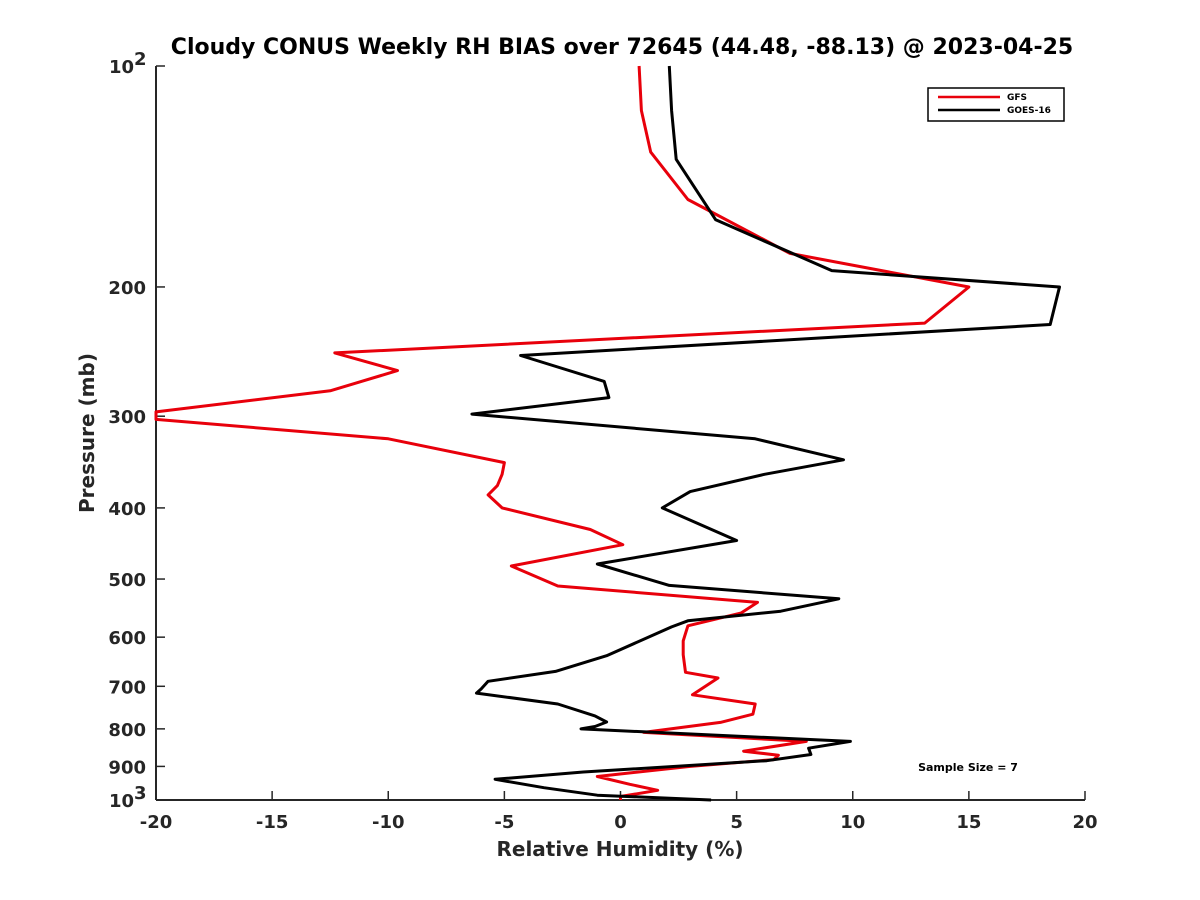 Image resolution: width=1200 pixels, height=900 pixels. Describe the element at coordinates (620, 822) in the screenshot. I see `x-tick-label: 0` at that location.